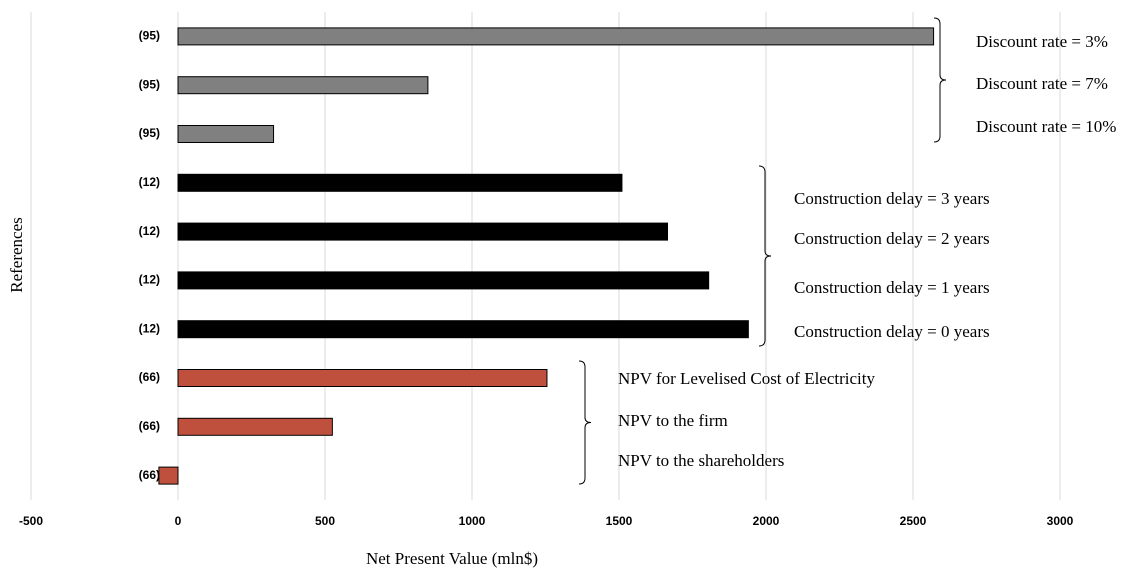 The height and width of the screenshot is (570, 1148). What do you see at coordinates (1042, 83) in the screenshot?
I see `annotation: Discount rate = 7%` at bounding box center [1042, 83].